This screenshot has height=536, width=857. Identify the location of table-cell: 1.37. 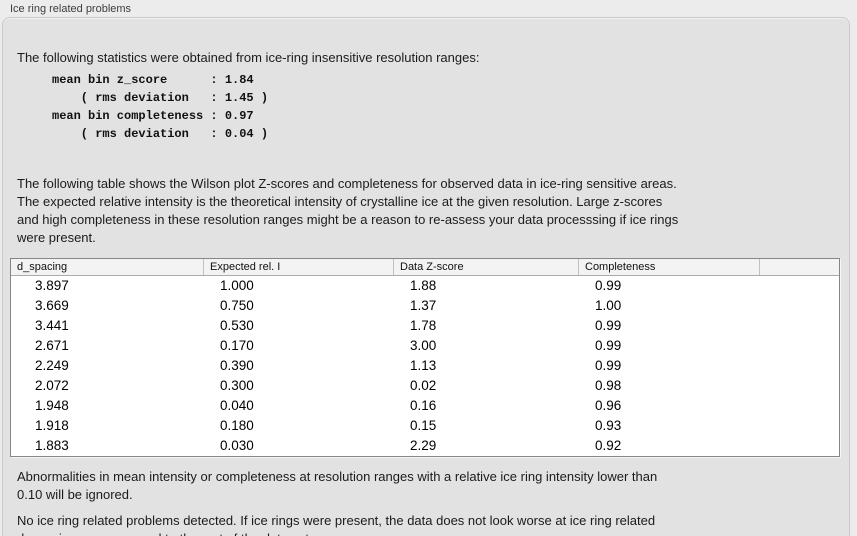
(423, 305).